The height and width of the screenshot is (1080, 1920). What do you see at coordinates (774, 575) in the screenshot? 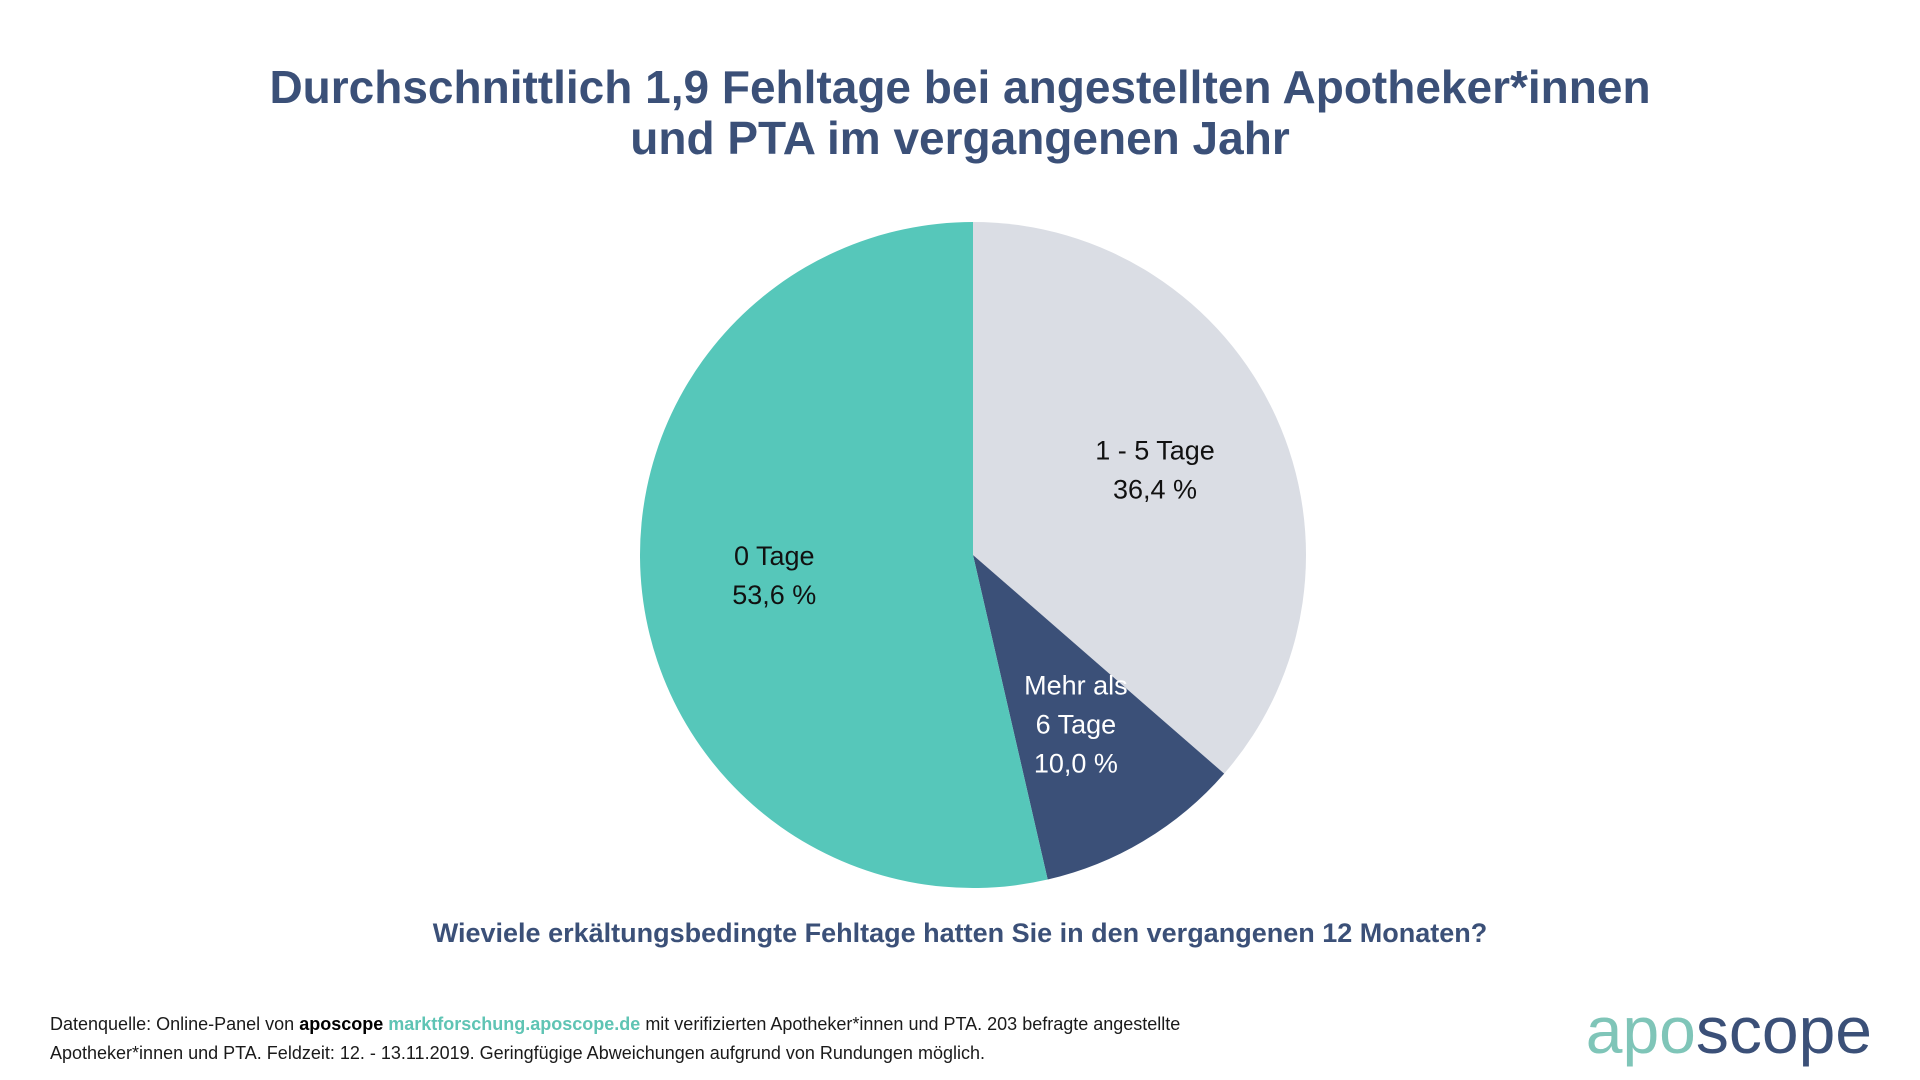
I see `pie-slice-label-3: 0 Tage 53,6 %` at bounding box center [774, 575].